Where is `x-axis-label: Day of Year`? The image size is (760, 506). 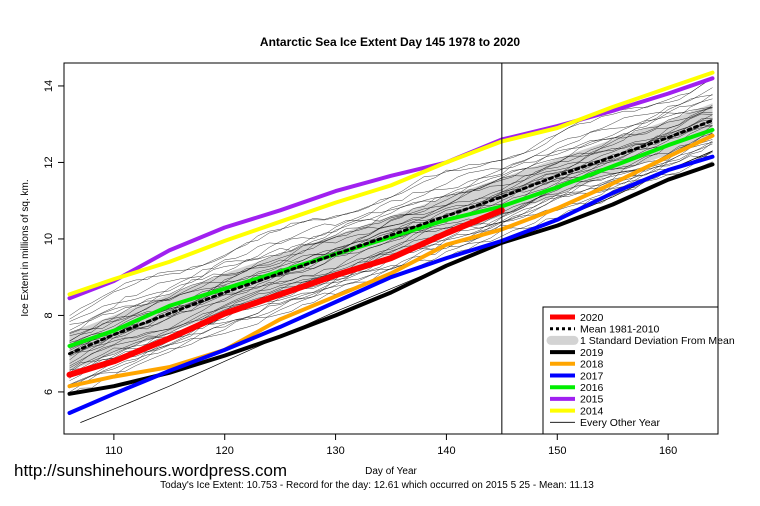
x-axis-label: Day of Year is located at coordinates (391, 471).